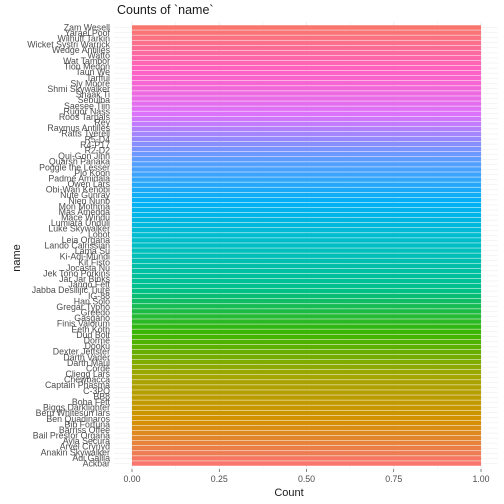  What do you see at coordinates (90, 329) in the screenshot?
I see `y-tick-label: Eeth Koth` at bounding box center [90, 329].